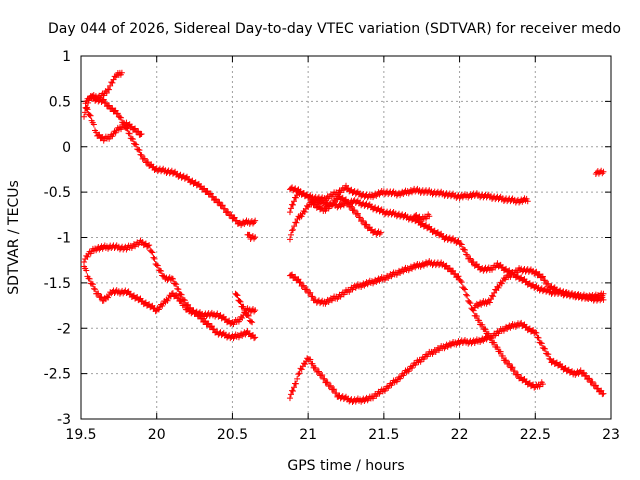 The width and height of the screenshot is (640, 480). What do you see at coordinates (535, 435) in the screenshot?
I see `x-tick-label: 22.5` at bounding box center [535, 435].